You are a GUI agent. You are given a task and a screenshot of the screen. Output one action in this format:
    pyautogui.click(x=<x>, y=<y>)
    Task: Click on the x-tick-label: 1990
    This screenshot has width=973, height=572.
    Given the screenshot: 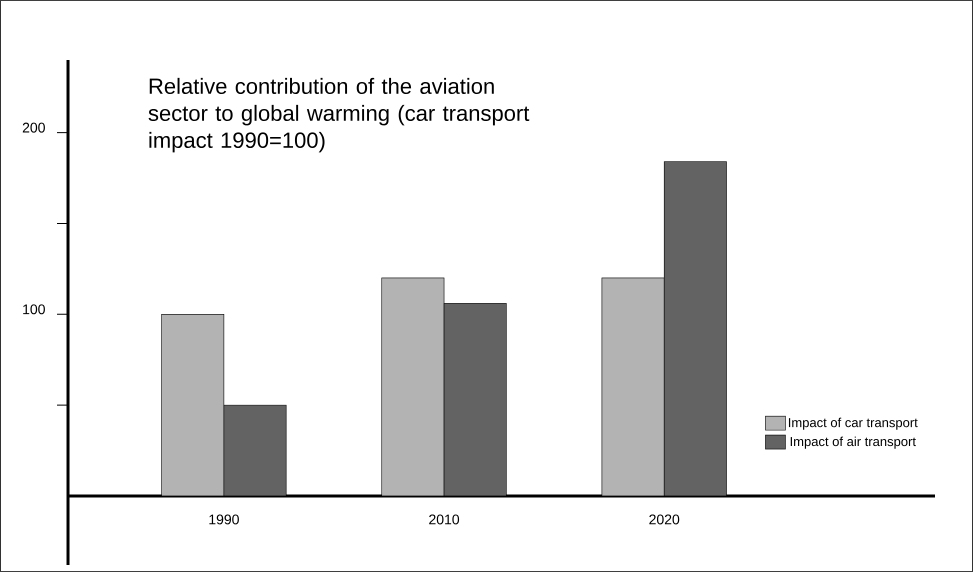 What is the action you would take?
    pyautogui.click(x=224, y=519)
    